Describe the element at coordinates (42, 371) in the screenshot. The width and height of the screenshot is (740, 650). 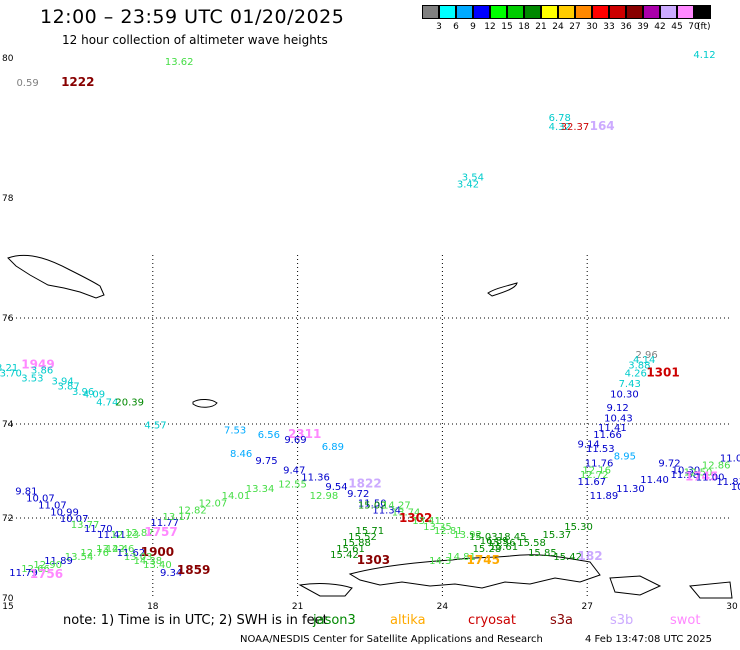
I see `wave-height-label: 3.86` at that location.